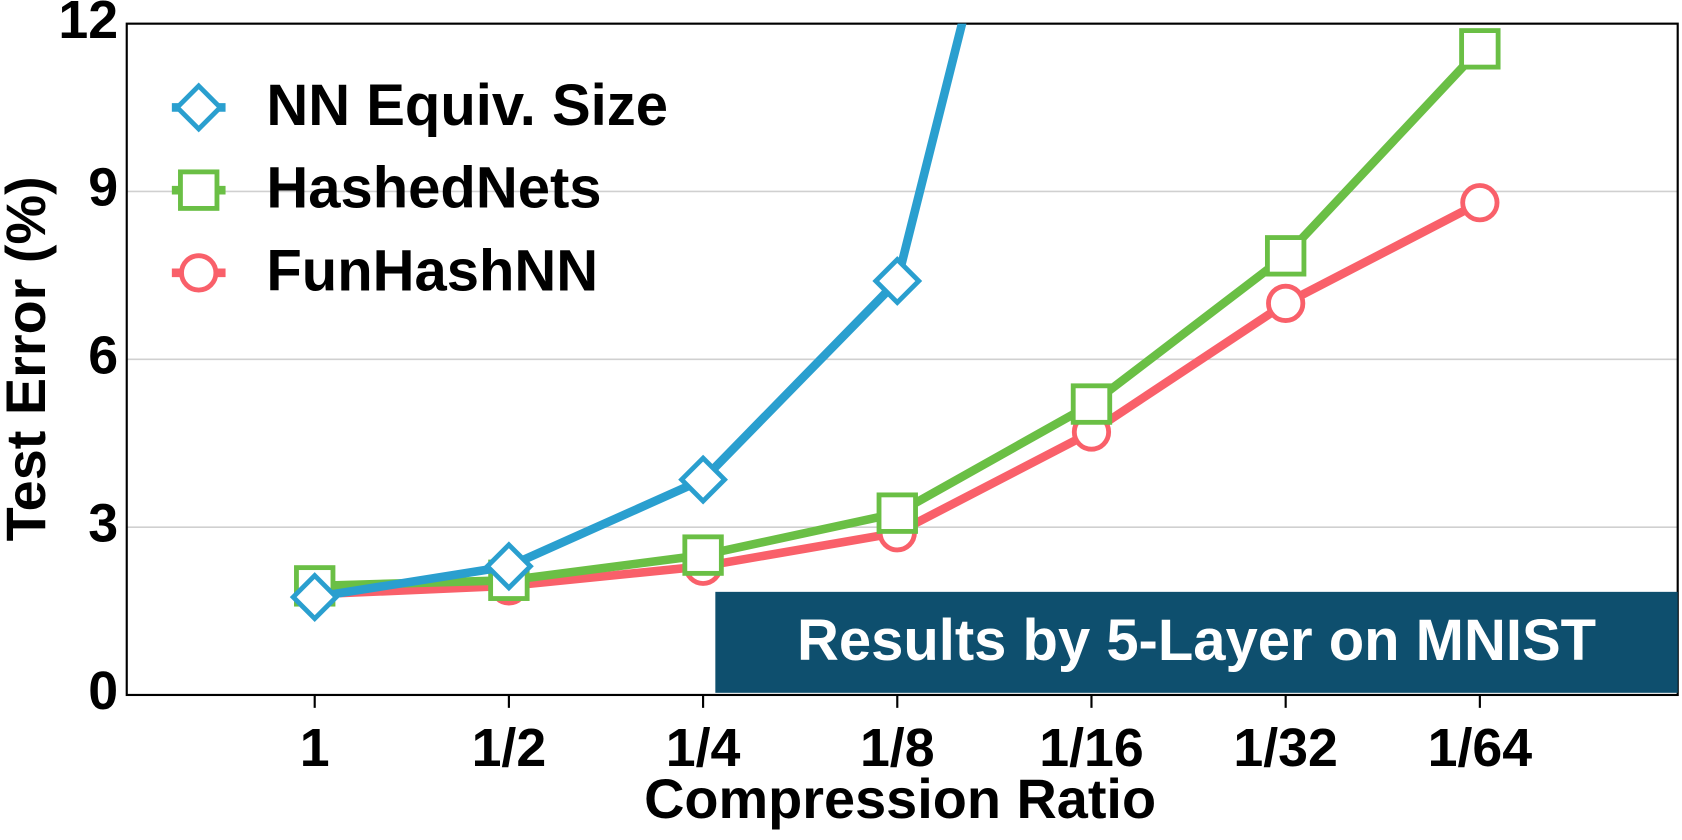 This screenshot has height=840, width=1682. Describe the element at coordinates (1285, 748) in the screenshot. I see `x-tick-label: 1/32` at that location.